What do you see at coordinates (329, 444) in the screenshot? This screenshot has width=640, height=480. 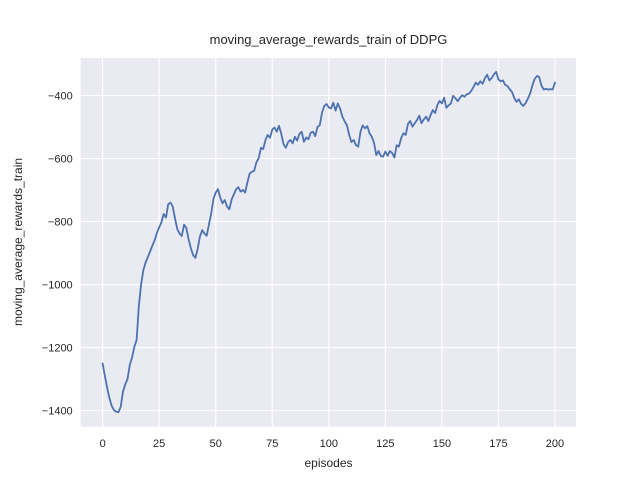 I see `x-tick-label: 100` at bounding box center [329, 444].